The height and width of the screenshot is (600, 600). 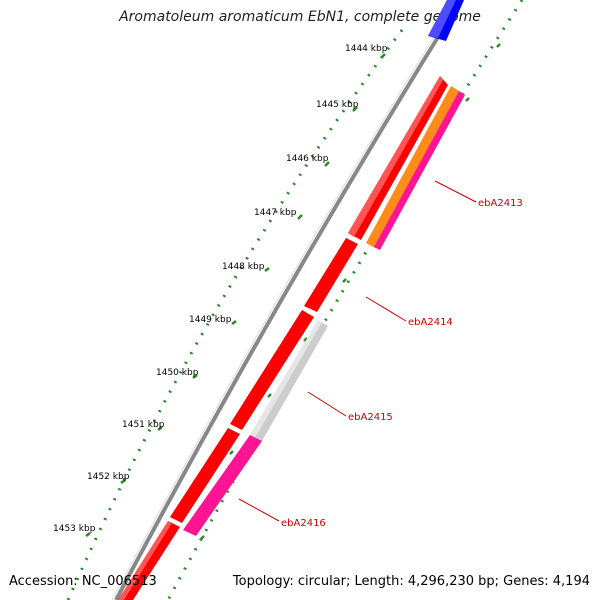 I want to click on tick-label: 1453 kbp, so click(x=74, y=529).